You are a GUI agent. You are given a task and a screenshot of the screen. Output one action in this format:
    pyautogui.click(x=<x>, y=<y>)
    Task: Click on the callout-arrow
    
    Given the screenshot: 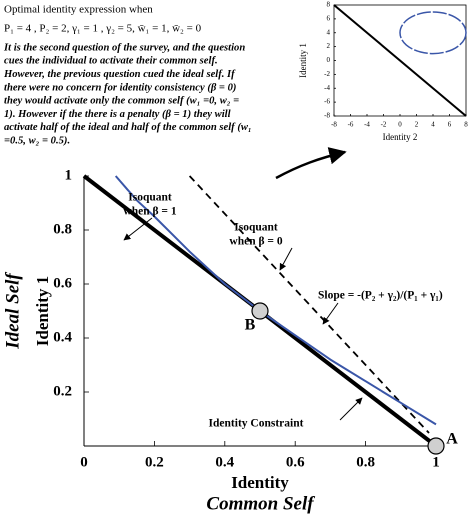 What is the action you would take?
    pyautogui.click(x=311, y=163)
    